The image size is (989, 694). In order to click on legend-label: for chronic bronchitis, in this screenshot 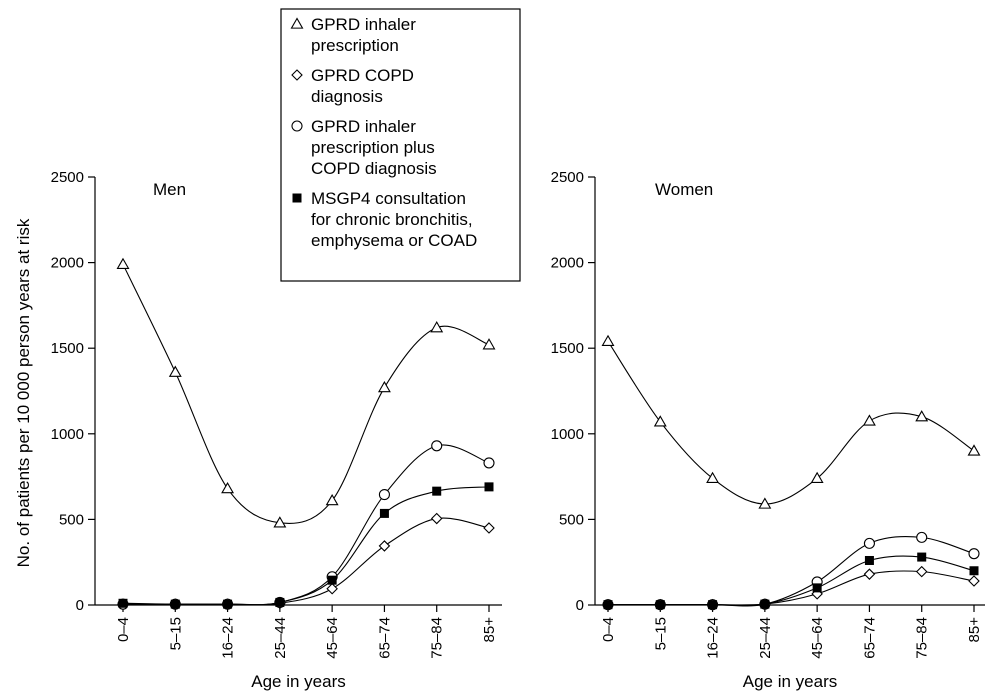, I will do `click(392, 219)`.